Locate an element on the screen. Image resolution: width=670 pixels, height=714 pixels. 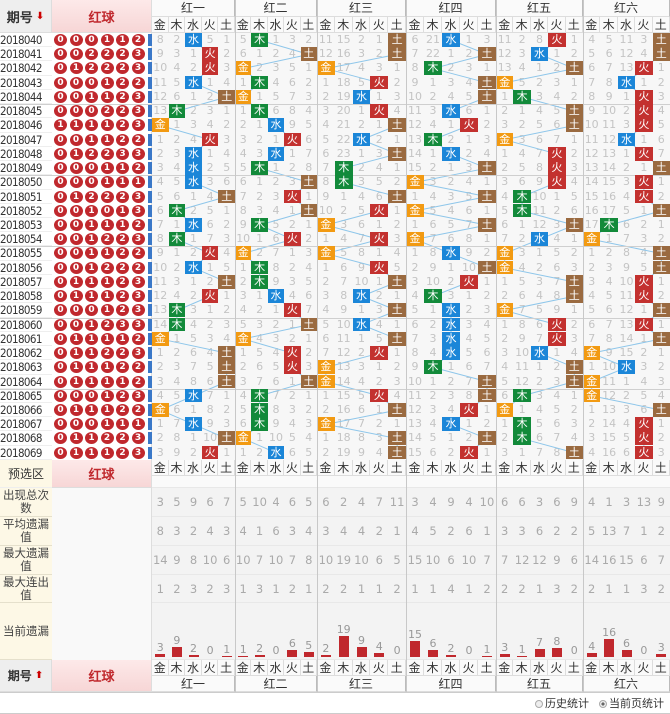
stat-value: 5 is located at coordinates (397, 560).